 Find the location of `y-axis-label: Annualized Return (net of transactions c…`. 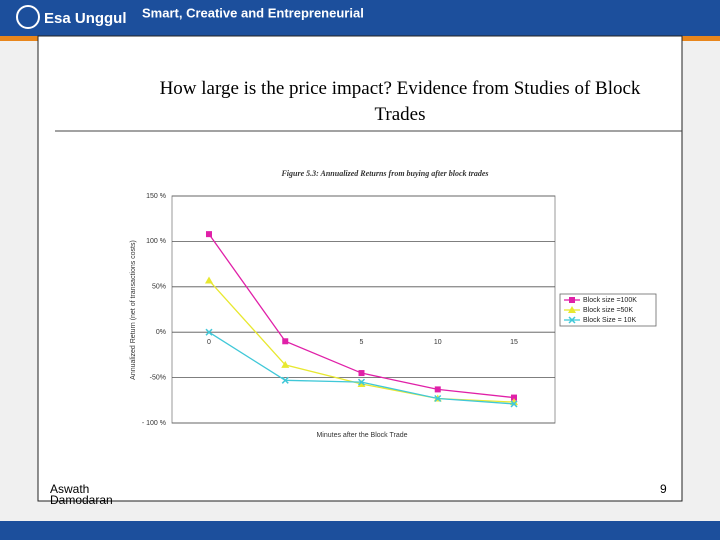

y-axis-label: Annualized Return (net of transactions c… is located at coordinates (133, 310).